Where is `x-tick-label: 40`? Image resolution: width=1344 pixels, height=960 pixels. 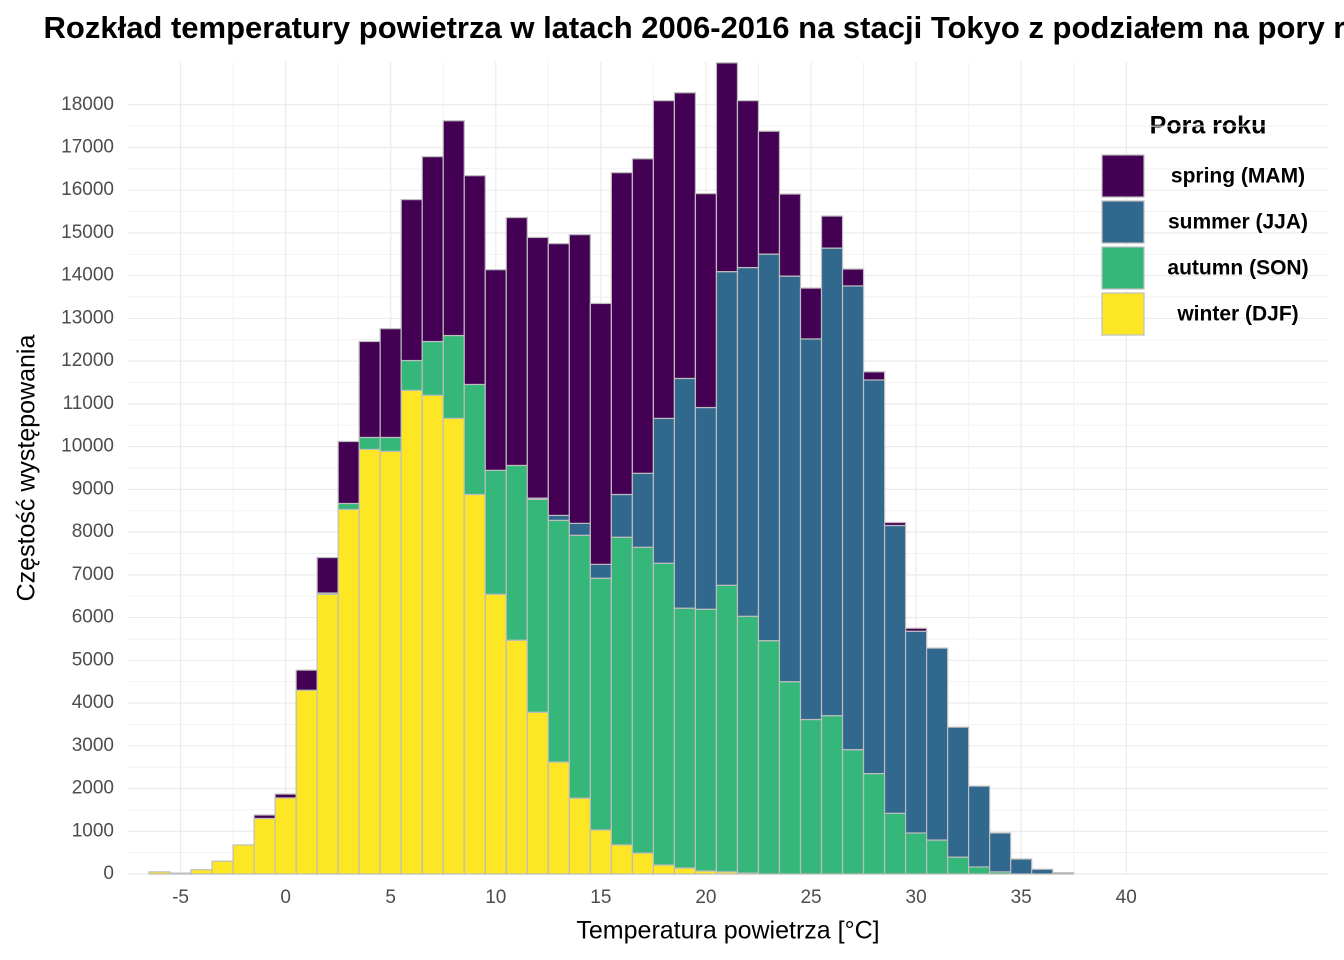 x-tick-label: 40 is located at coordinates (1126, 897).